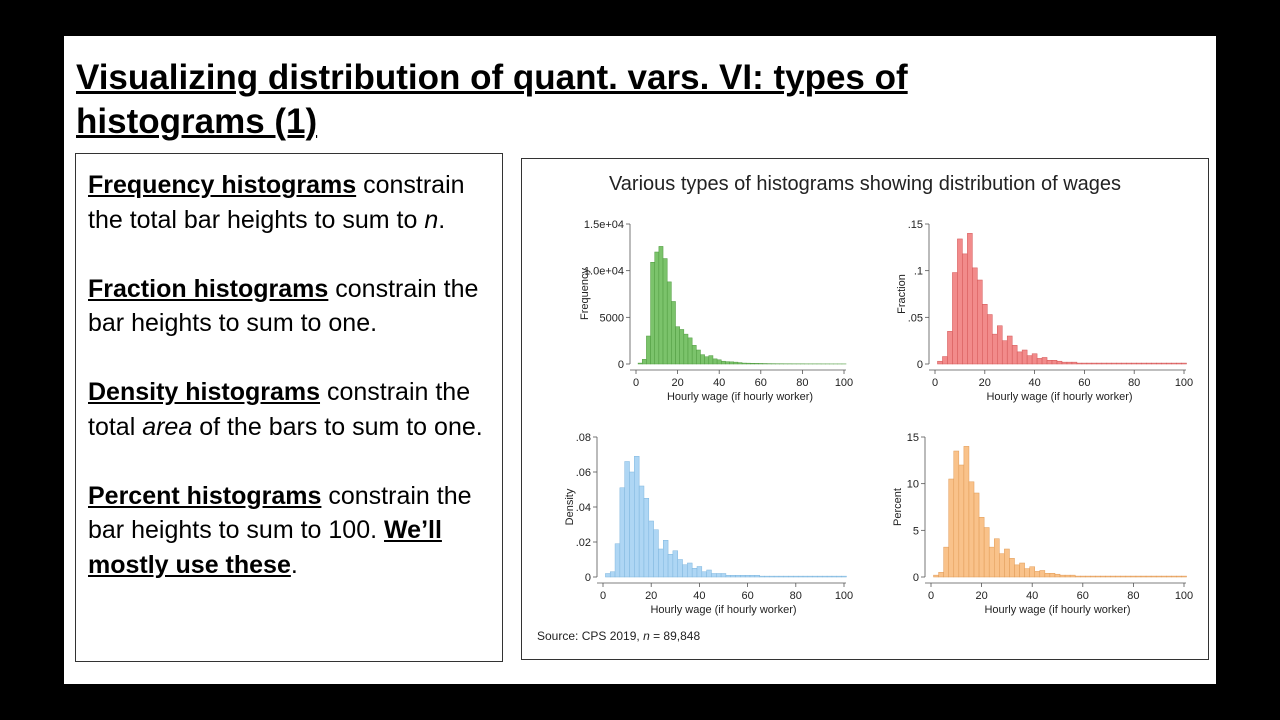  What do you see at coordinates (918, 272) in the screenshot?
I see `y-tick-label: .1` at bounding box center [918, 272].